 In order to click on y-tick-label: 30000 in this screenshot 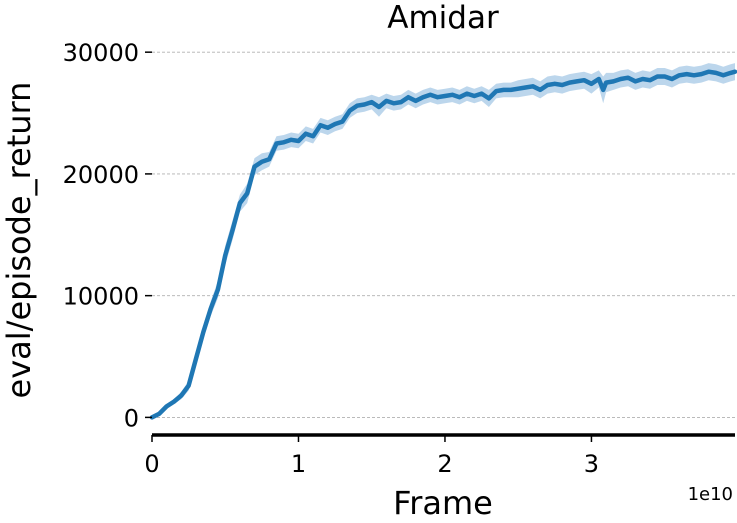, I will do `click(101, 53)`.